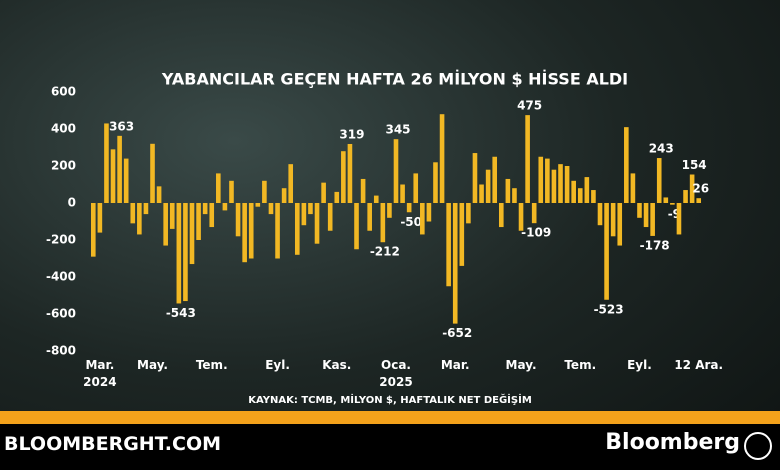  What do you see at coordinates (411, 222) in the screenshot?
I see `value-label: -50` at bounding box center [411, 222].